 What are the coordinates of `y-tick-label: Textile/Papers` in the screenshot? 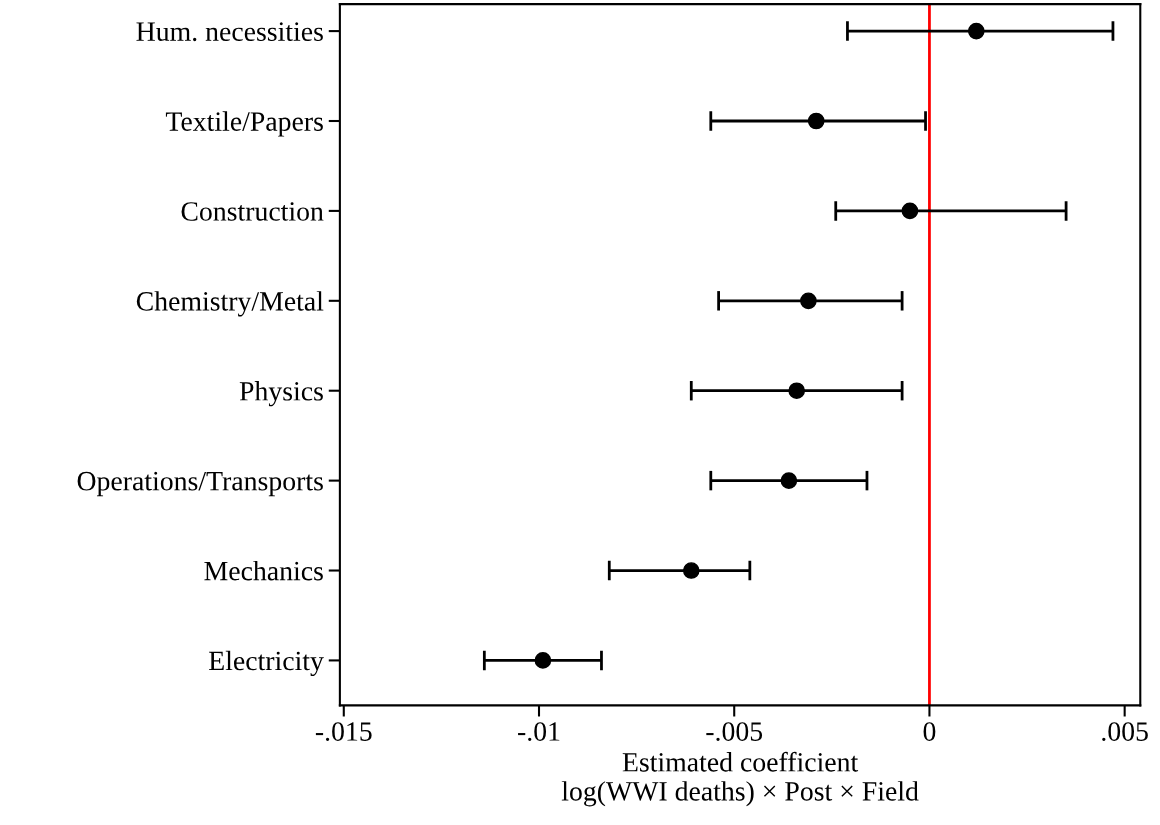 It's located at (244, 124).